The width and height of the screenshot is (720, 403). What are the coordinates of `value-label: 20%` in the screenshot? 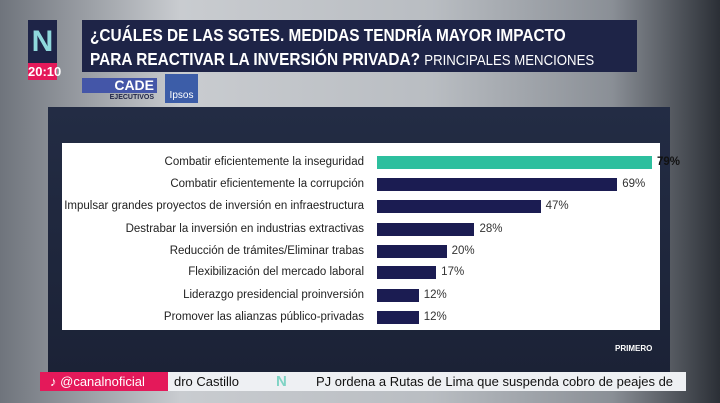 It's located at (463, 251).